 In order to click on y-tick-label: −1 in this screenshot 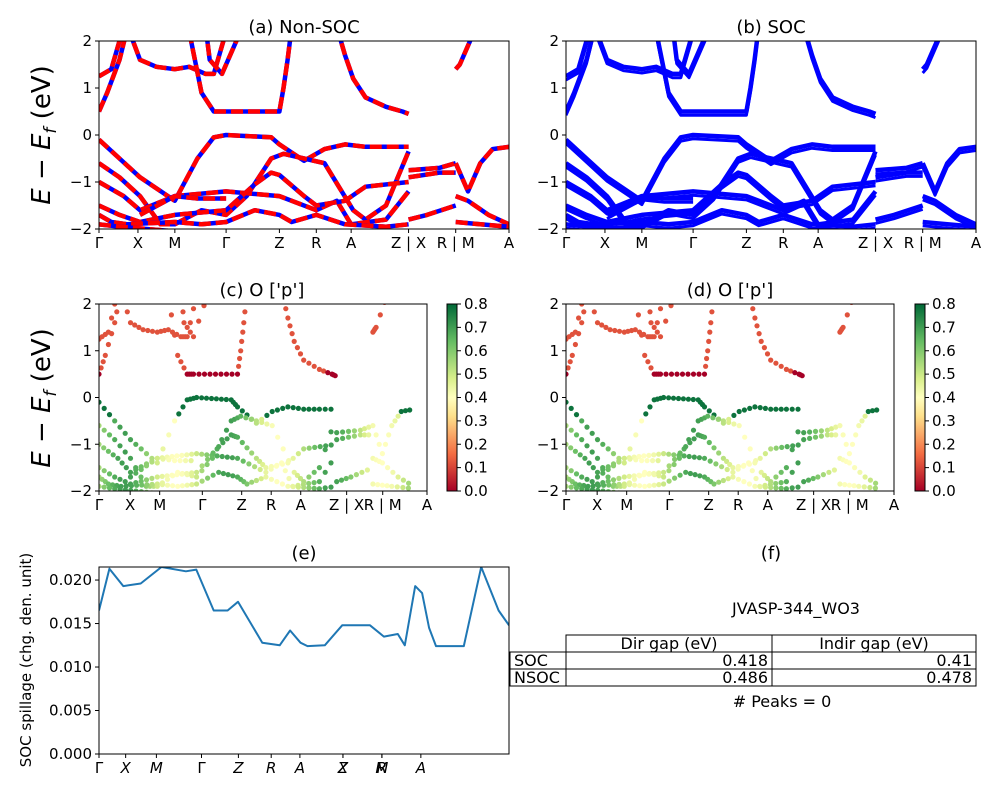, I will do `click(548, 444)`.